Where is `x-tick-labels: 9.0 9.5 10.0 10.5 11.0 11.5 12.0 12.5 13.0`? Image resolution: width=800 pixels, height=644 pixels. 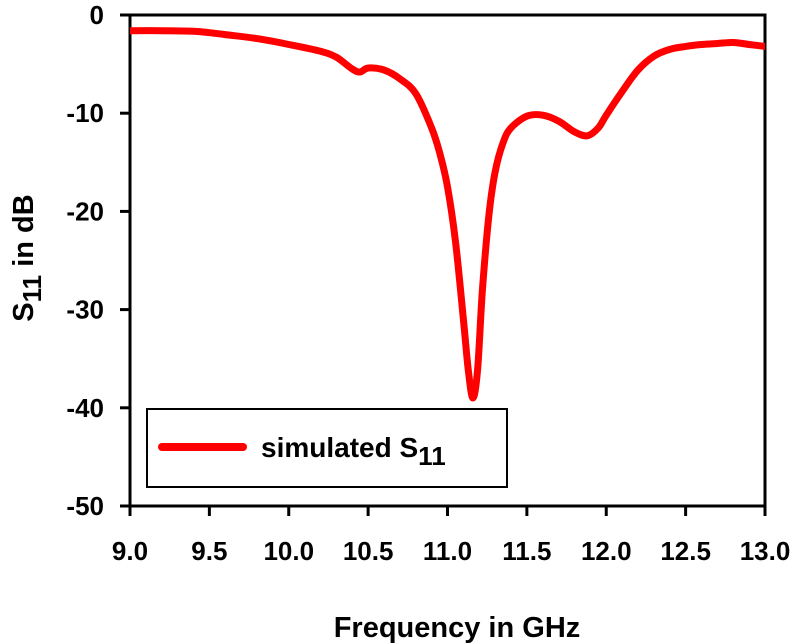
x-tick-labels: 9.0 9.5 10.0 10.5 11.0 11.5 12.0 12.5 13.0 is located at coordinates (451, 551).